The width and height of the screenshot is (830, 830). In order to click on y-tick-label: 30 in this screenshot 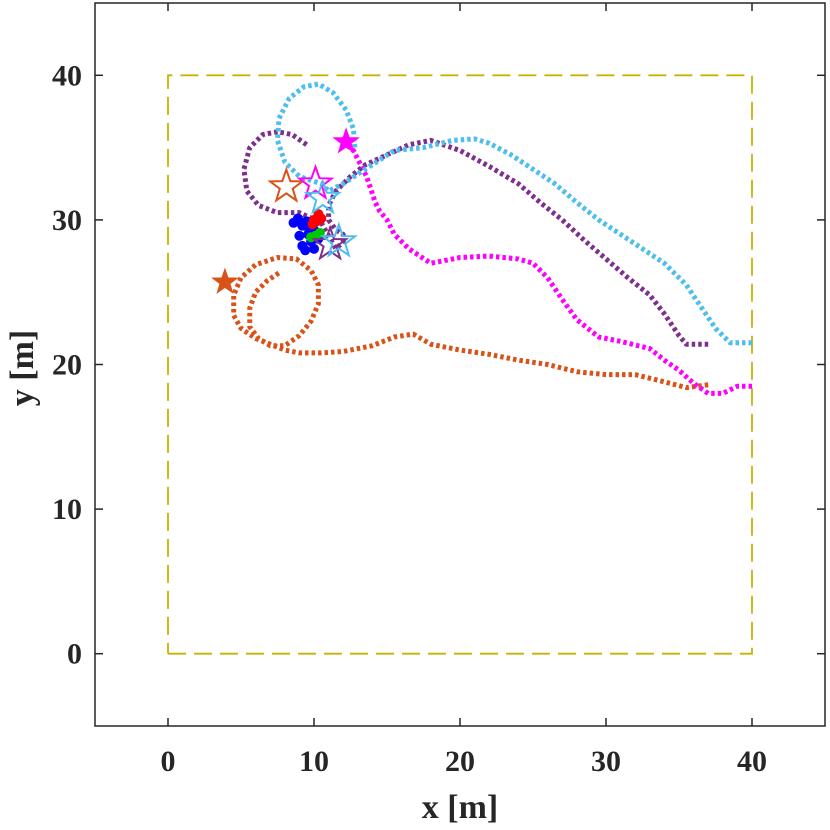, I will do `click(67, 220)`.